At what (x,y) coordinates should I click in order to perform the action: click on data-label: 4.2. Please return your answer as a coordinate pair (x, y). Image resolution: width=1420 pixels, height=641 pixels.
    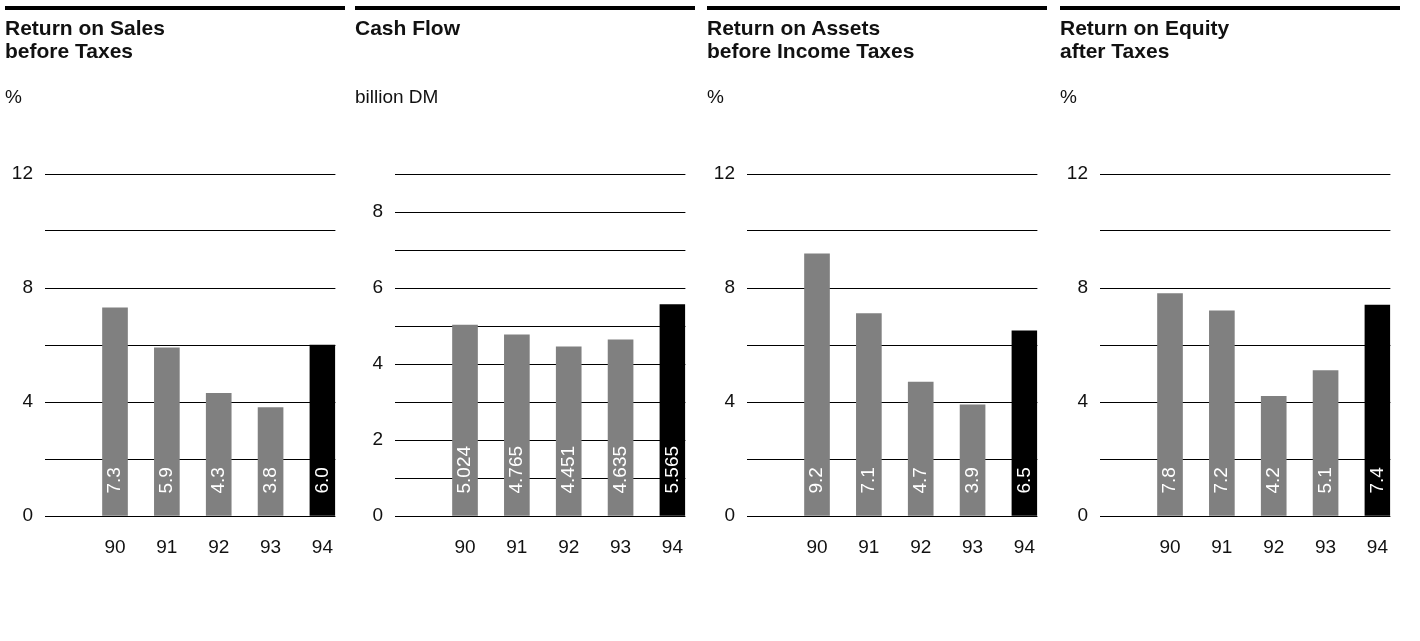
    Looking at the image, I should click on (1272, 480).